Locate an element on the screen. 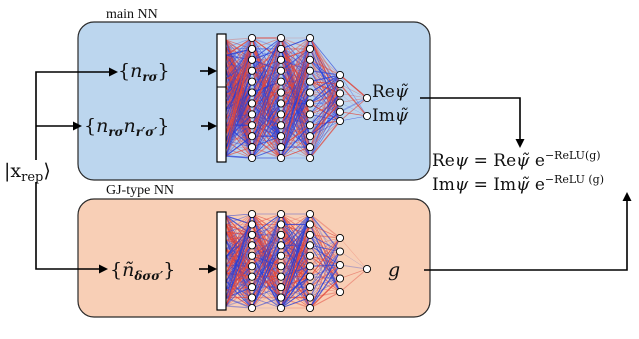 The image size is (639, 339). gj-nn-edges is located at coordinates (296, 261).